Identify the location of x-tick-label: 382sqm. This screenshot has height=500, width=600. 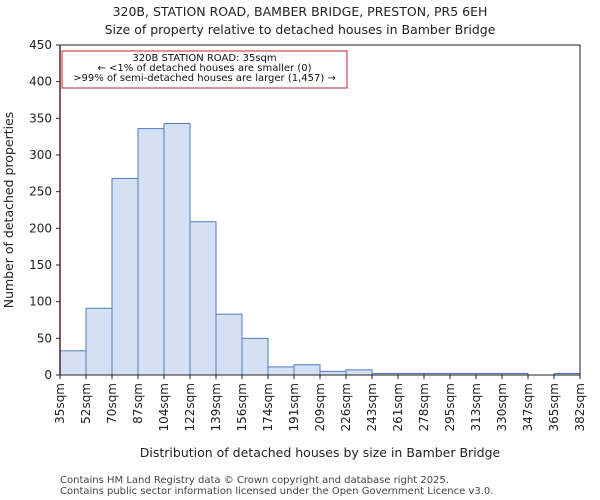
(580, 407).